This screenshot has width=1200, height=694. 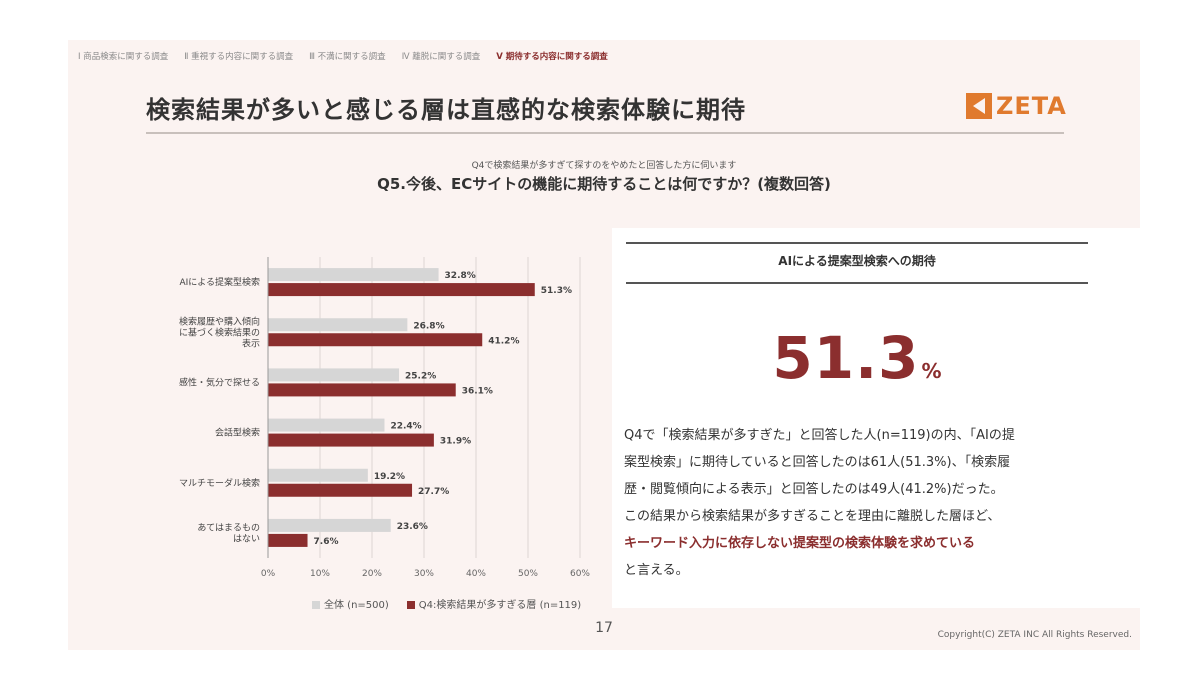 What do you see at coordinates (410, 605) in the screenshot?
I see `legend-swatch-q4` at bounding box center [410, 605].